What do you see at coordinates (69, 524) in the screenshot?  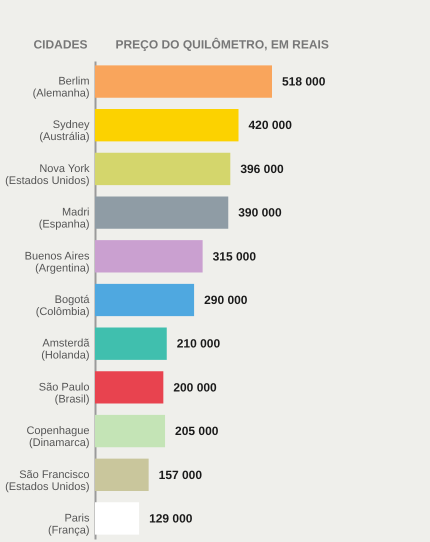 I see `y-tick-label: Paris (França)` at bounding box center [69, 524].